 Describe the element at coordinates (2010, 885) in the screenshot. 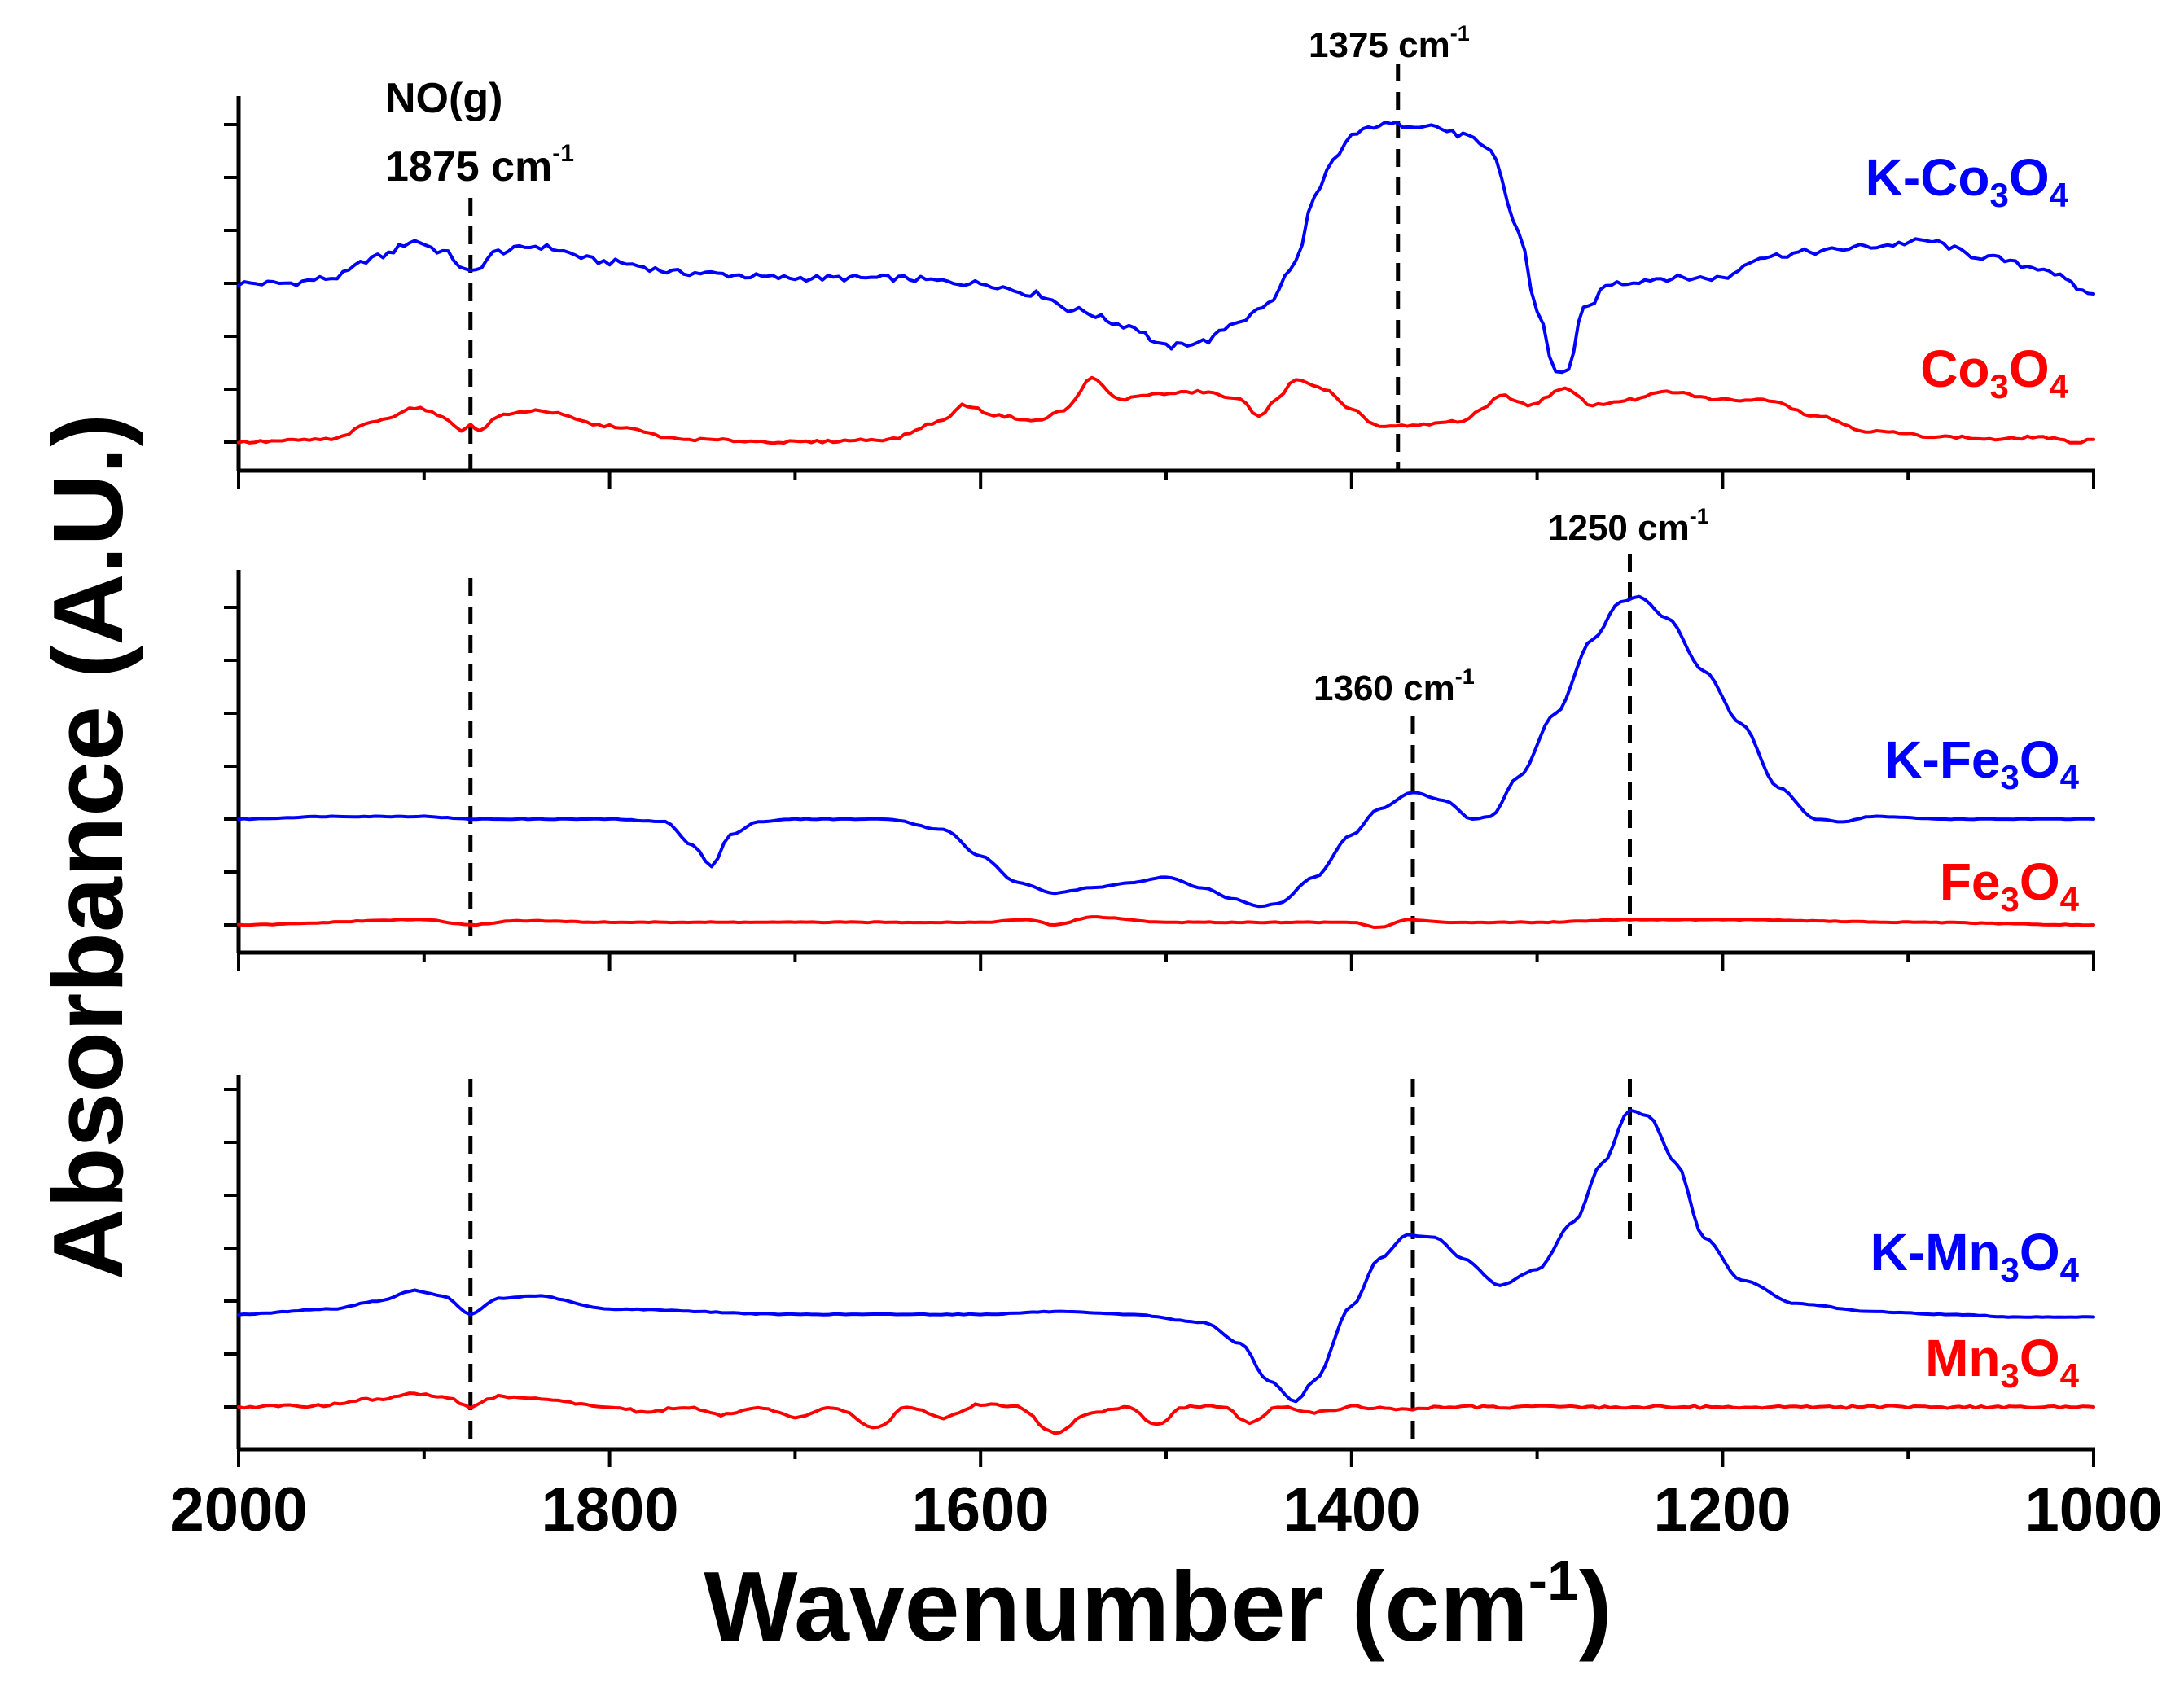

I see `legend-fe3o4: Fe3O4` at that location.